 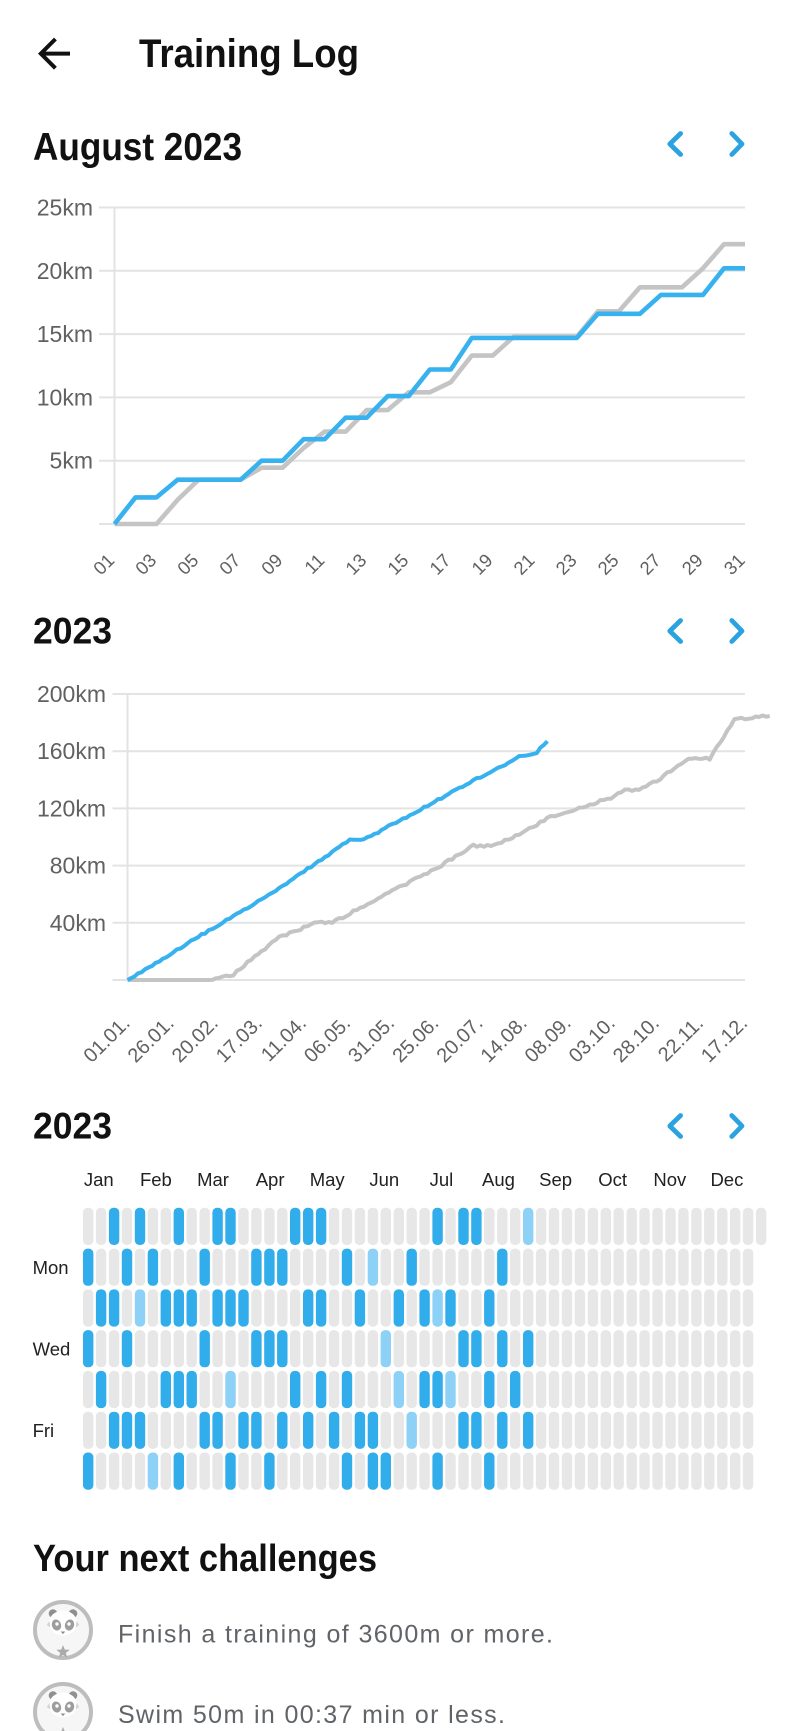 What do you see at coordinates (328, 1179) in the screenshot?
I see `svg-text: May` at bounding box center [328, 1179].